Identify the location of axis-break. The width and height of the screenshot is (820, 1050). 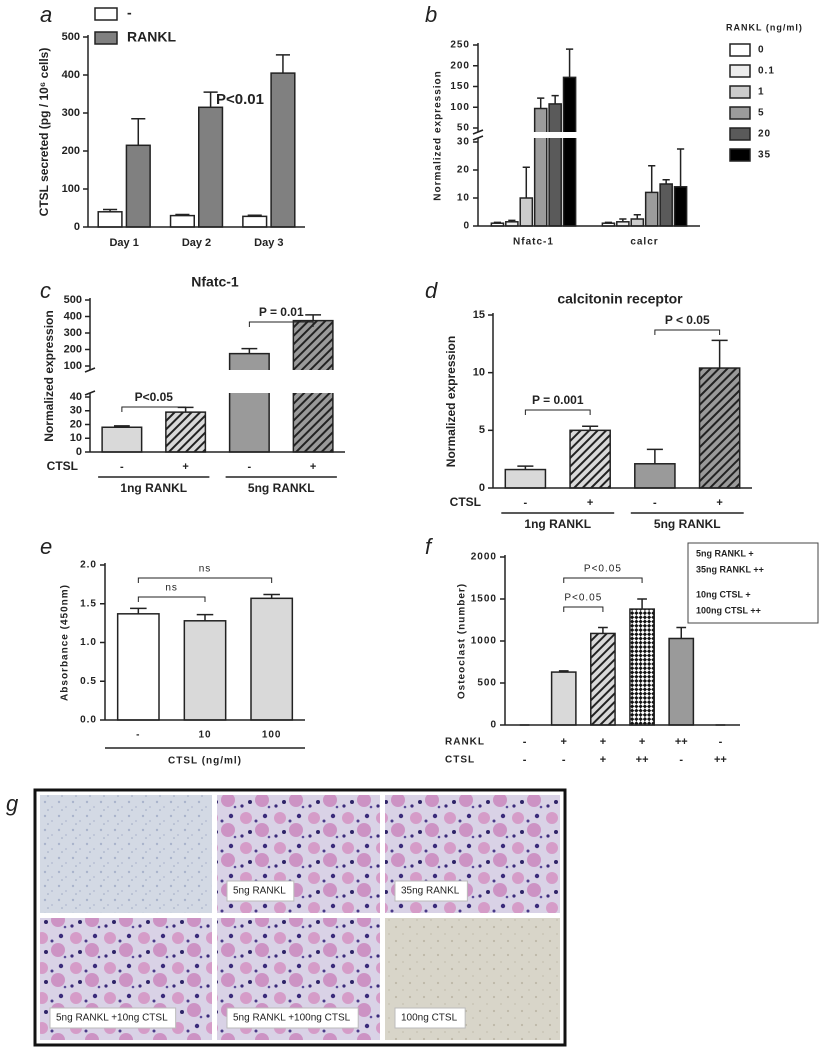
(215, 381).